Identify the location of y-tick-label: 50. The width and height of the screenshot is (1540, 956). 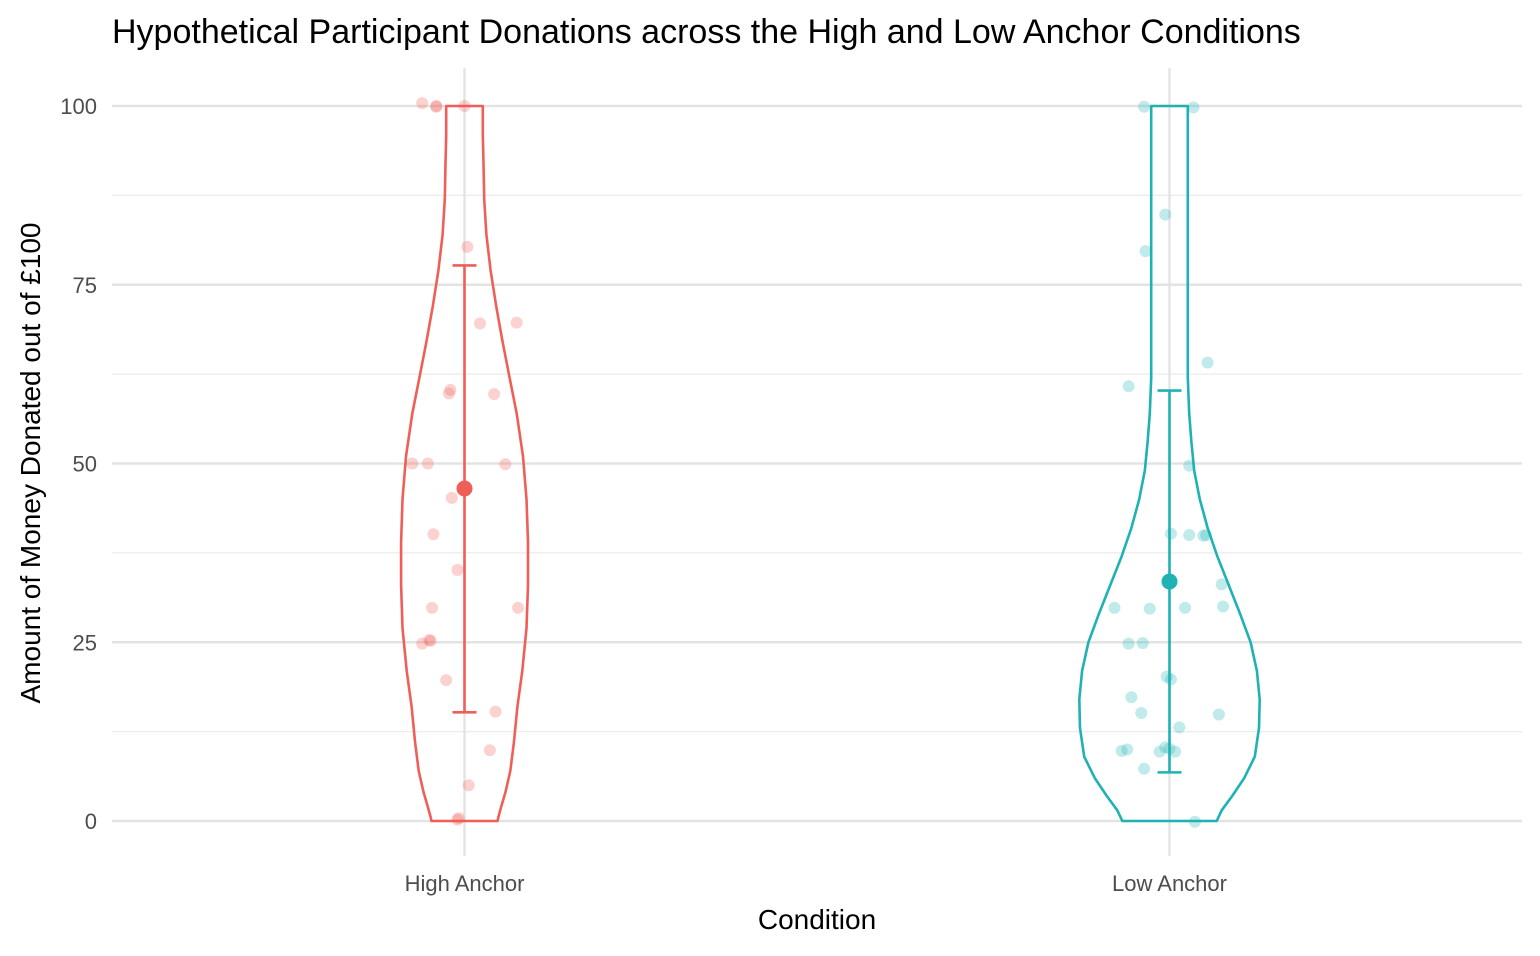
(85, 464).